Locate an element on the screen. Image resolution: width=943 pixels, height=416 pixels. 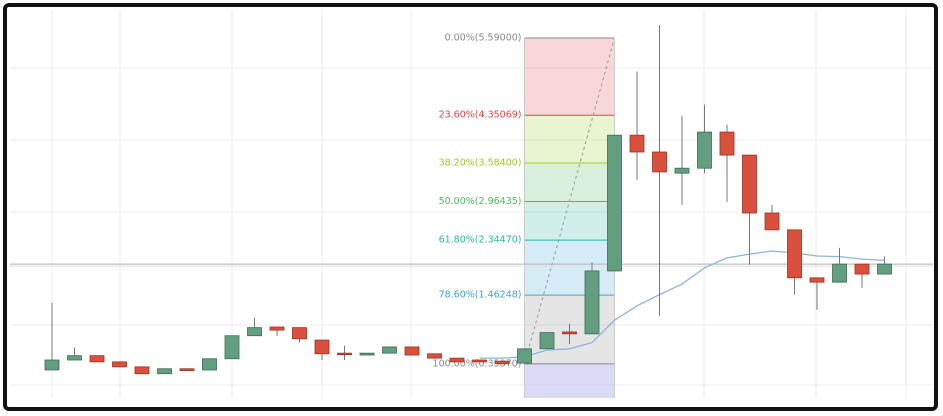
fib-level-label: 23.60%(4.35069) is located at coordinates (480, 115).